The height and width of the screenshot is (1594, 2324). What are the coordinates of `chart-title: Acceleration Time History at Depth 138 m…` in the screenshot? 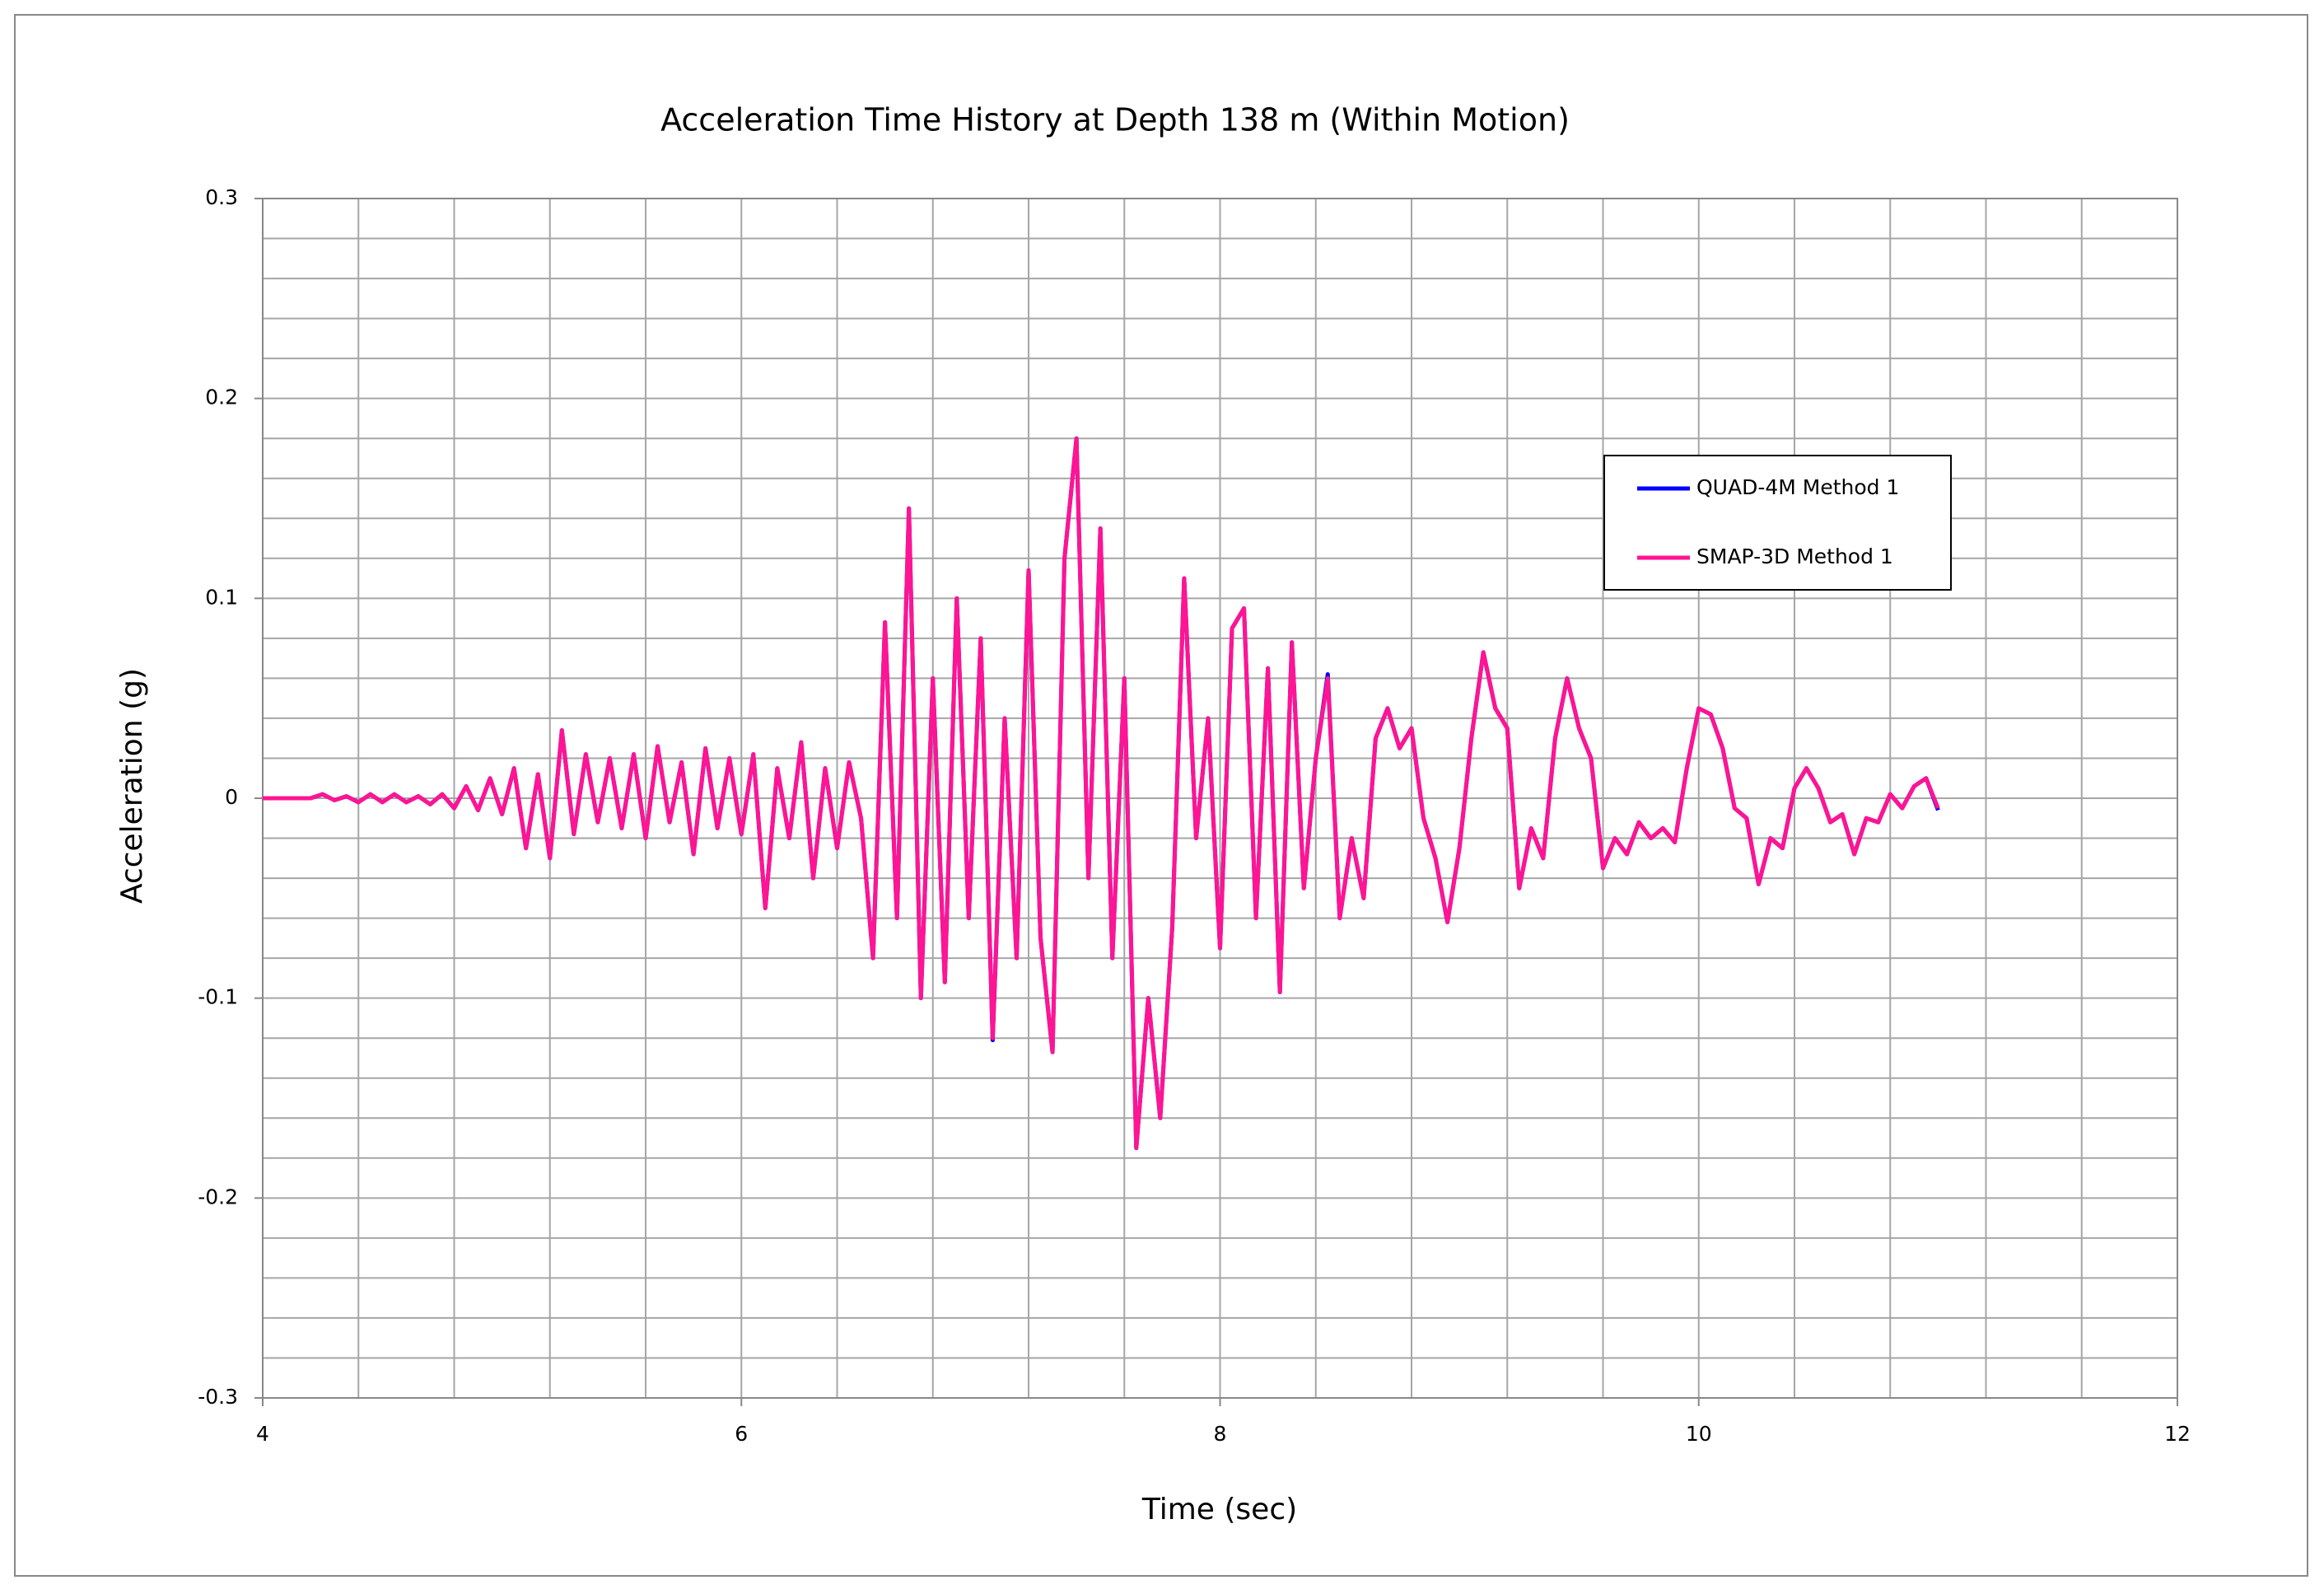 It's located at (1115, 120).